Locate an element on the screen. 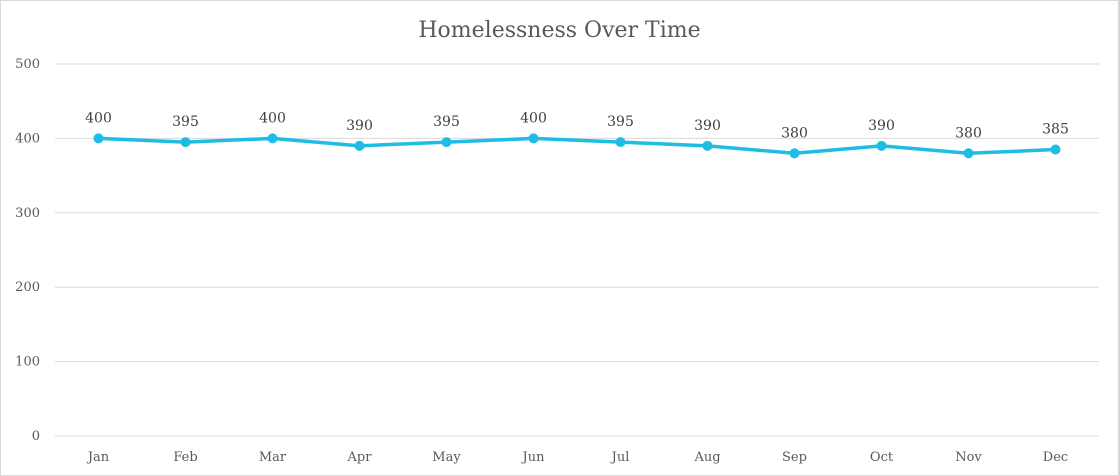 The width and height of the screenshot is (1119, 476). y-axis-ticks: 0 100 200 300 400 500 is located at coordinates (27, 250).